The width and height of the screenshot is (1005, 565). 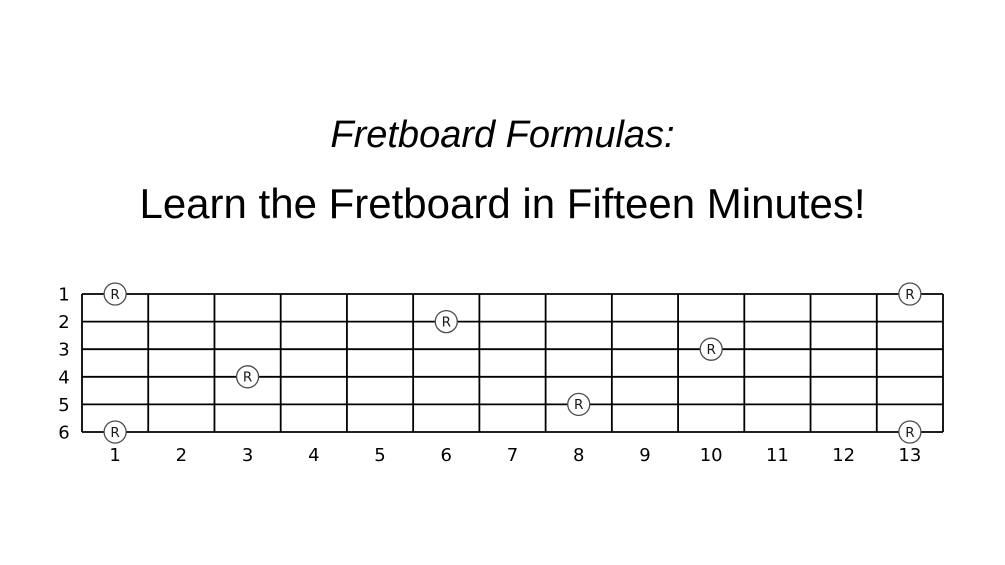 What do you see at coordinates (63, 350) in the screenshot?
I see `string-label: 3` at bounding box center [63, 350].